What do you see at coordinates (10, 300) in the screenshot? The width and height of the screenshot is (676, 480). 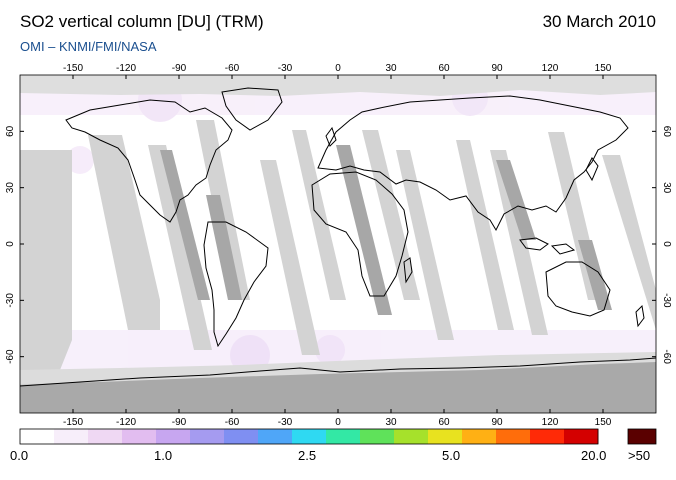 I see `lat-label-left: -30` at bounding box center [10, 300].